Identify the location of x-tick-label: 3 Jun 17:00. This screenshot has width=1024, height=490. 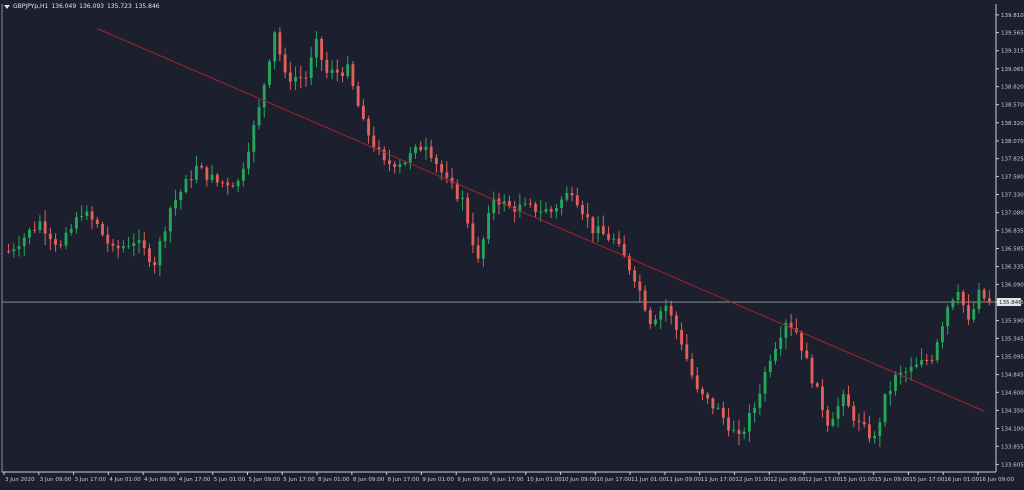
(91, 480).